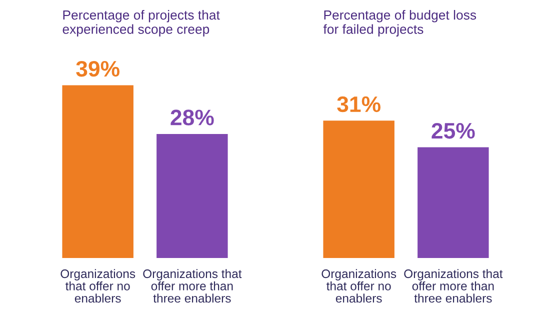 Image resolution: width=538 pixels, height=326 pixels. Describe the element at coordinates (358, 104) in the screenshot. I see `data-label: 31%` at that location.